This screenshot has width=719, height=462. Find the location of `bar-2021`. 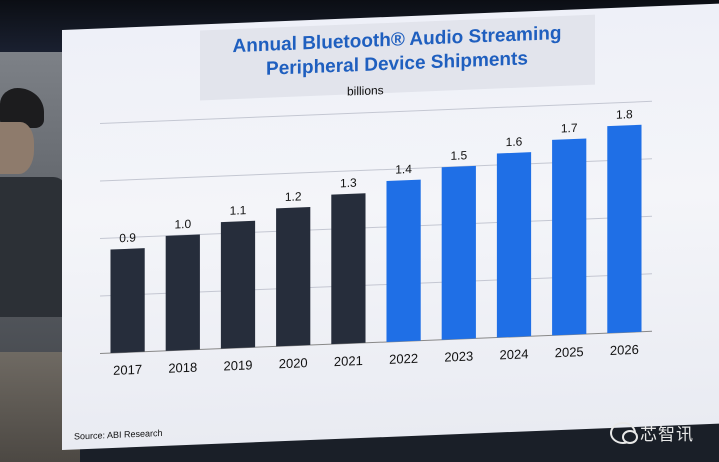

bar-2021 is located at coordinates (348, 269).